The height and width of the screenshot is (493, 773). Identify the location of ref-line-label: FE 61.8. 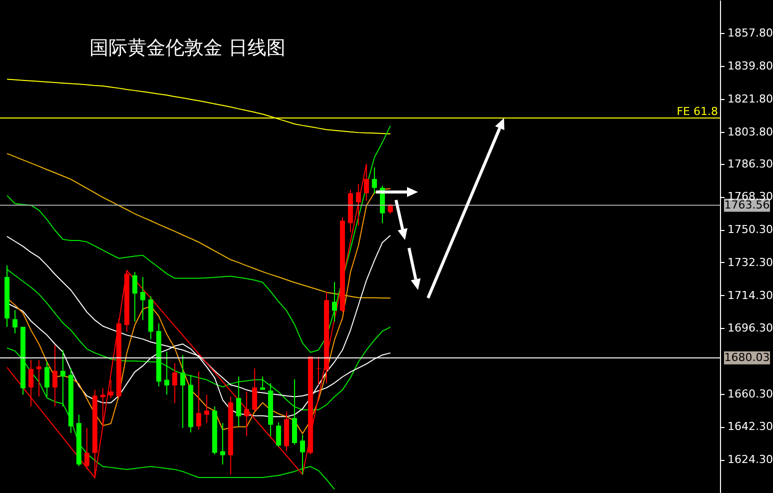
(697, 111).